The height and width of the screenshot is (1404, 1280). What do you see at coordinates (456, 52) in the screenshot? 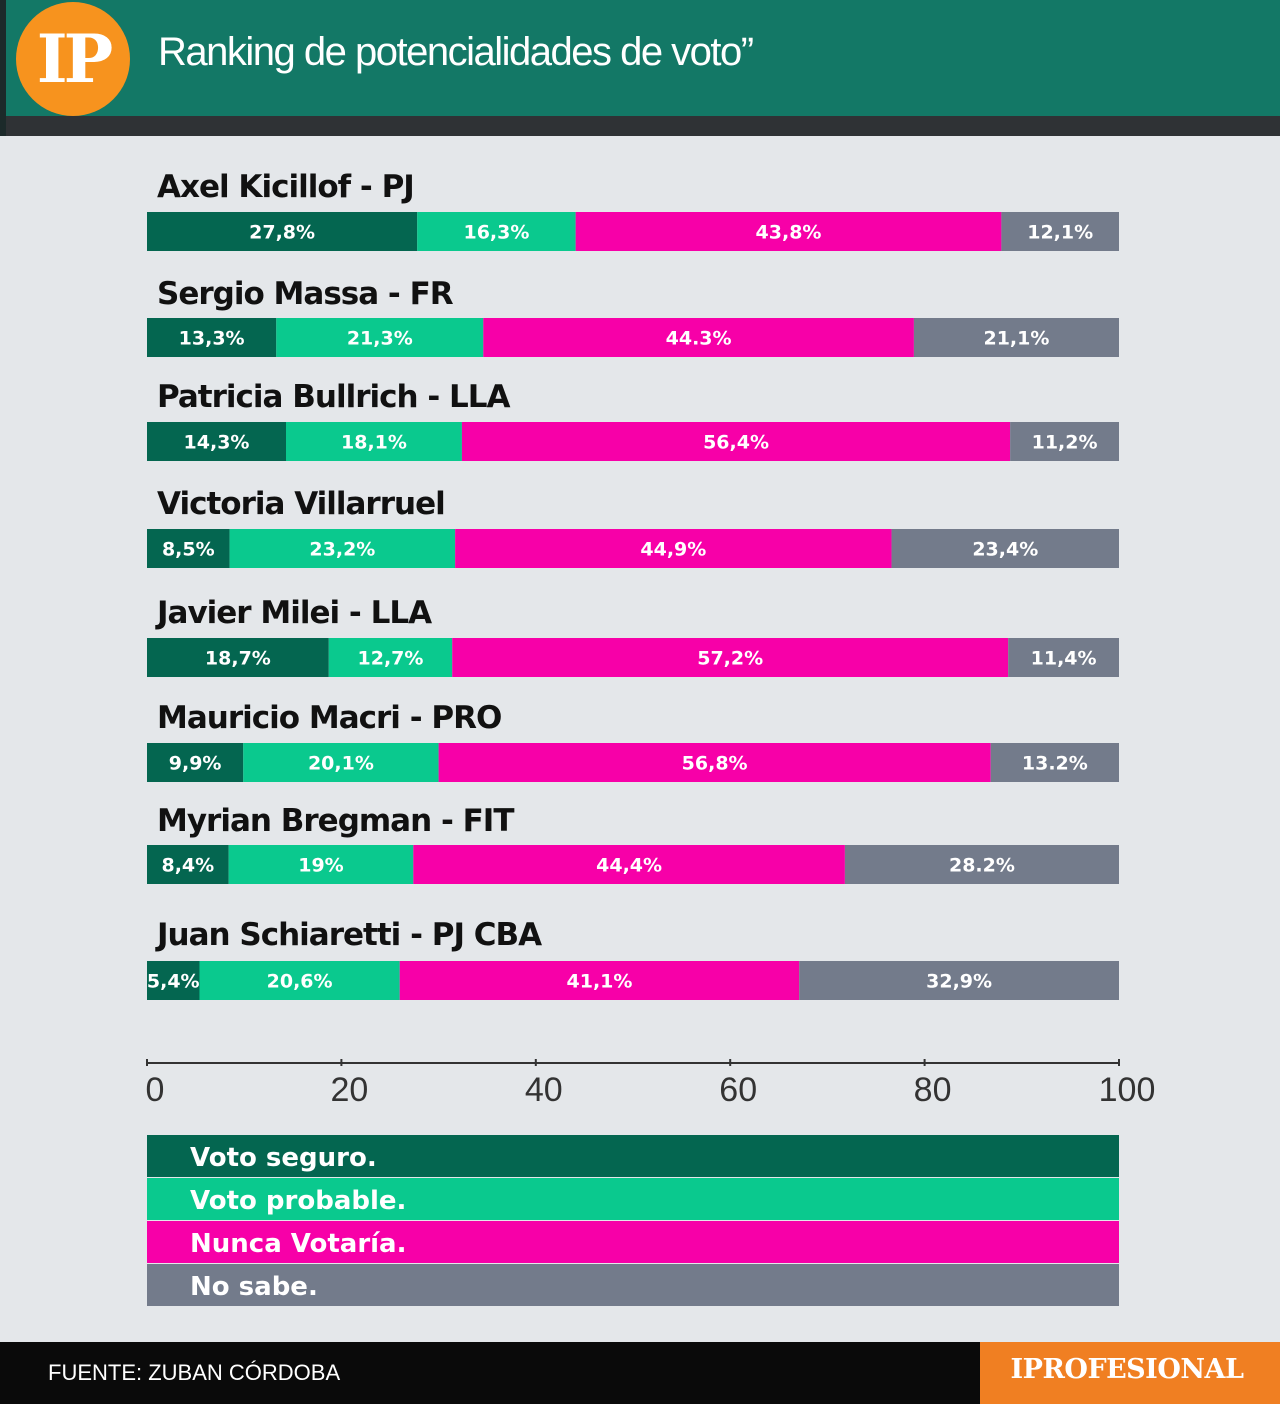
I see `chart-title: Ranking de potencialidades de voto”` at bounding box center [456, 52].